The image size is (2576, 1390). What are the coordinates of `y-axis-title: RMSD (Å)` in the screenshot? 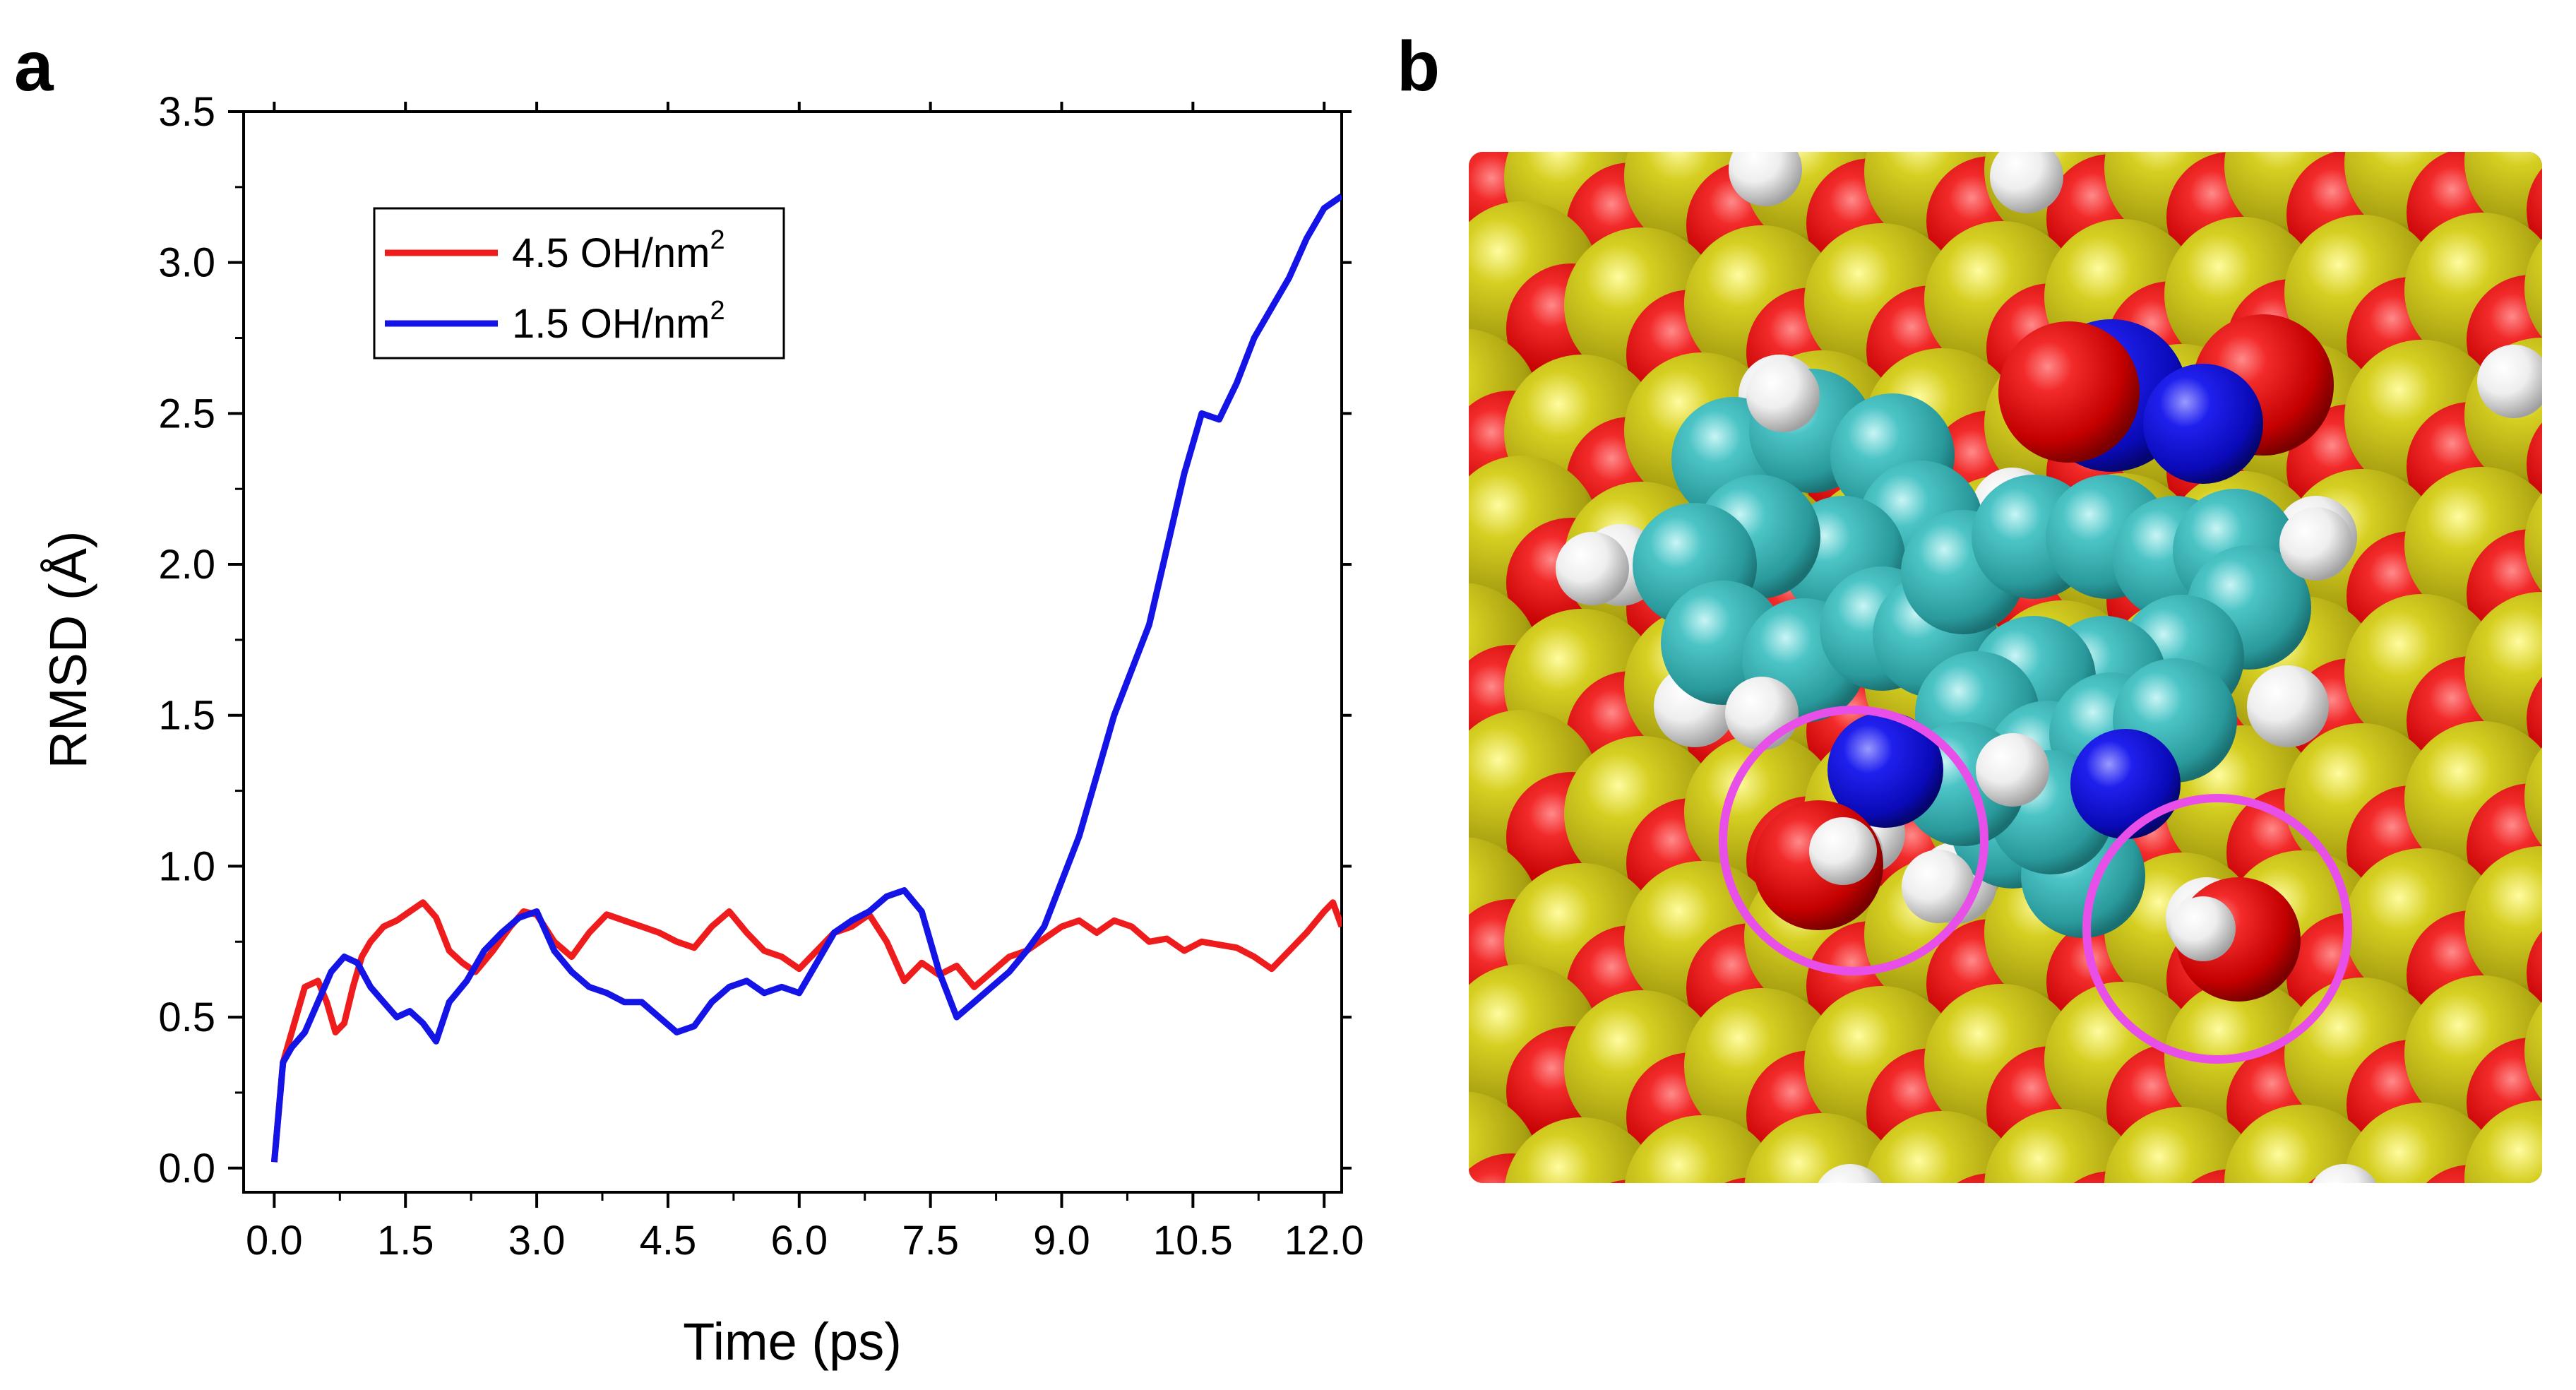 It's located at (68, 649).